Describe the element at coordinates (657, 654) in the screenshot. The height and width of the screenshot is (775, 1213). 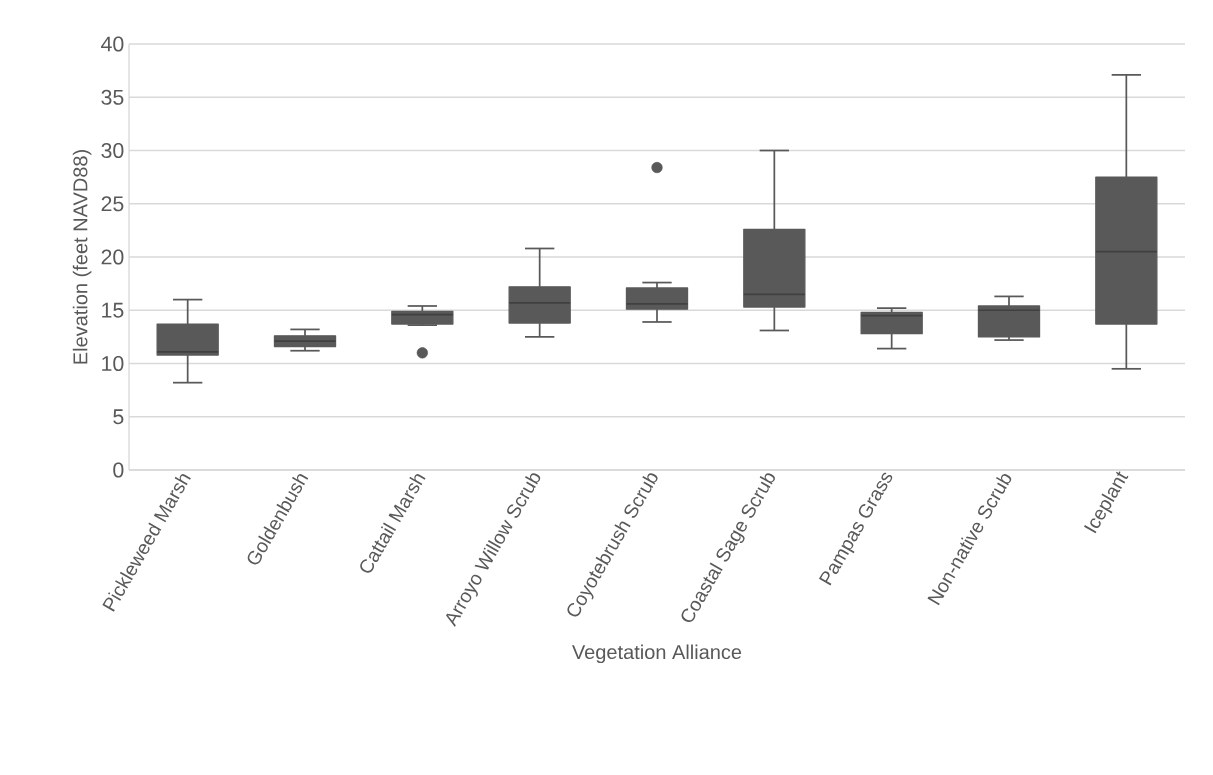
I see `x-axis-title: Vegetation Alliance` at that location.